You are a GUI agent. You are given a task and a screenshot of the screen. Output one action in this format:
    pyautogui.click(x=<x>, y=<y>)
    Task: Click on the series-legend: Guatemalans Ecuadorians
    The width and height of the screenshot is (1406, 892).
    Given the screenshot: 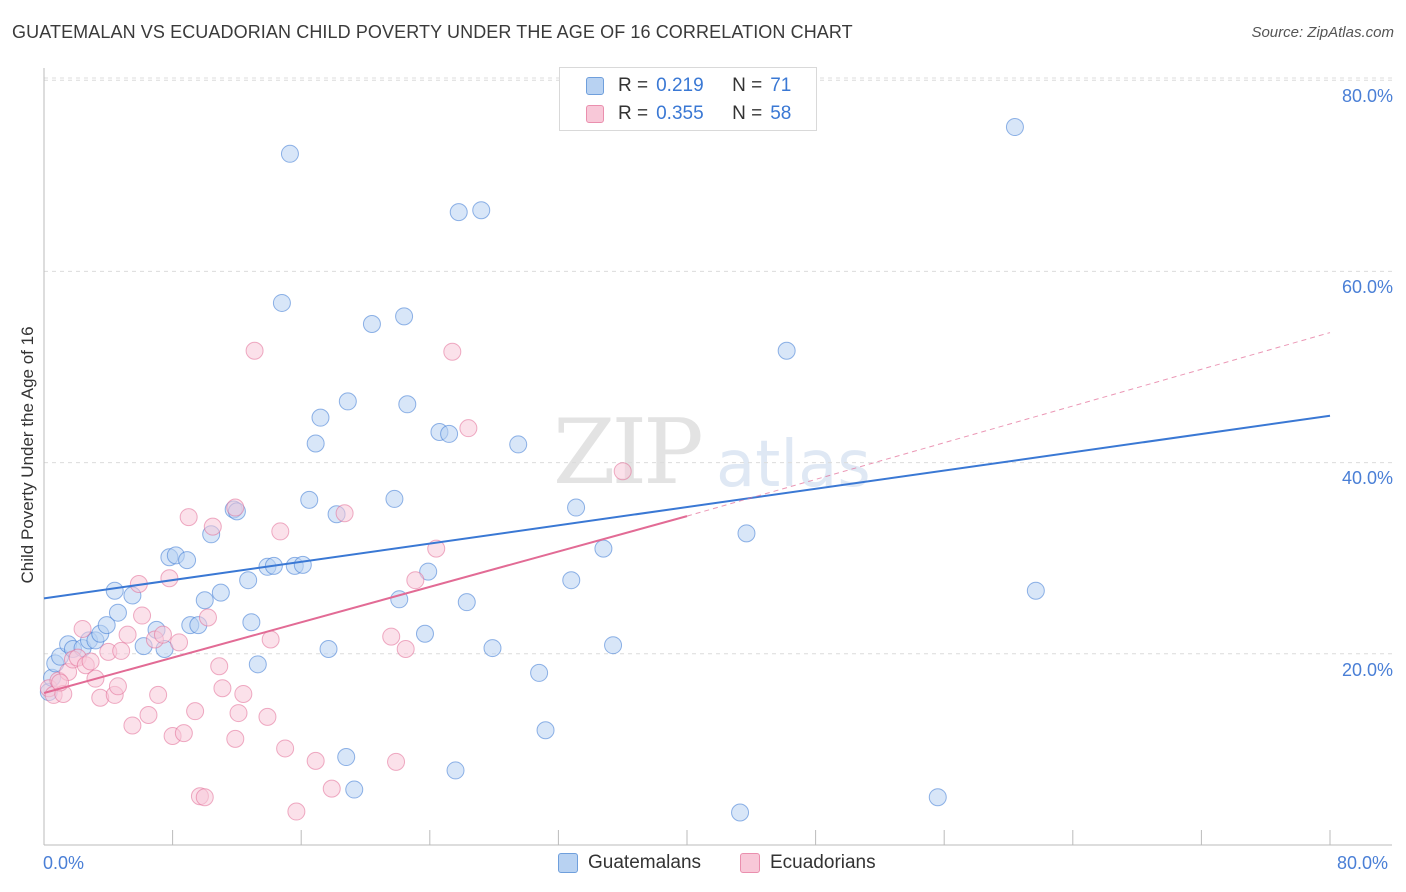 What is the action you would take?
    pyautogui.click(x=703, y=864)
    